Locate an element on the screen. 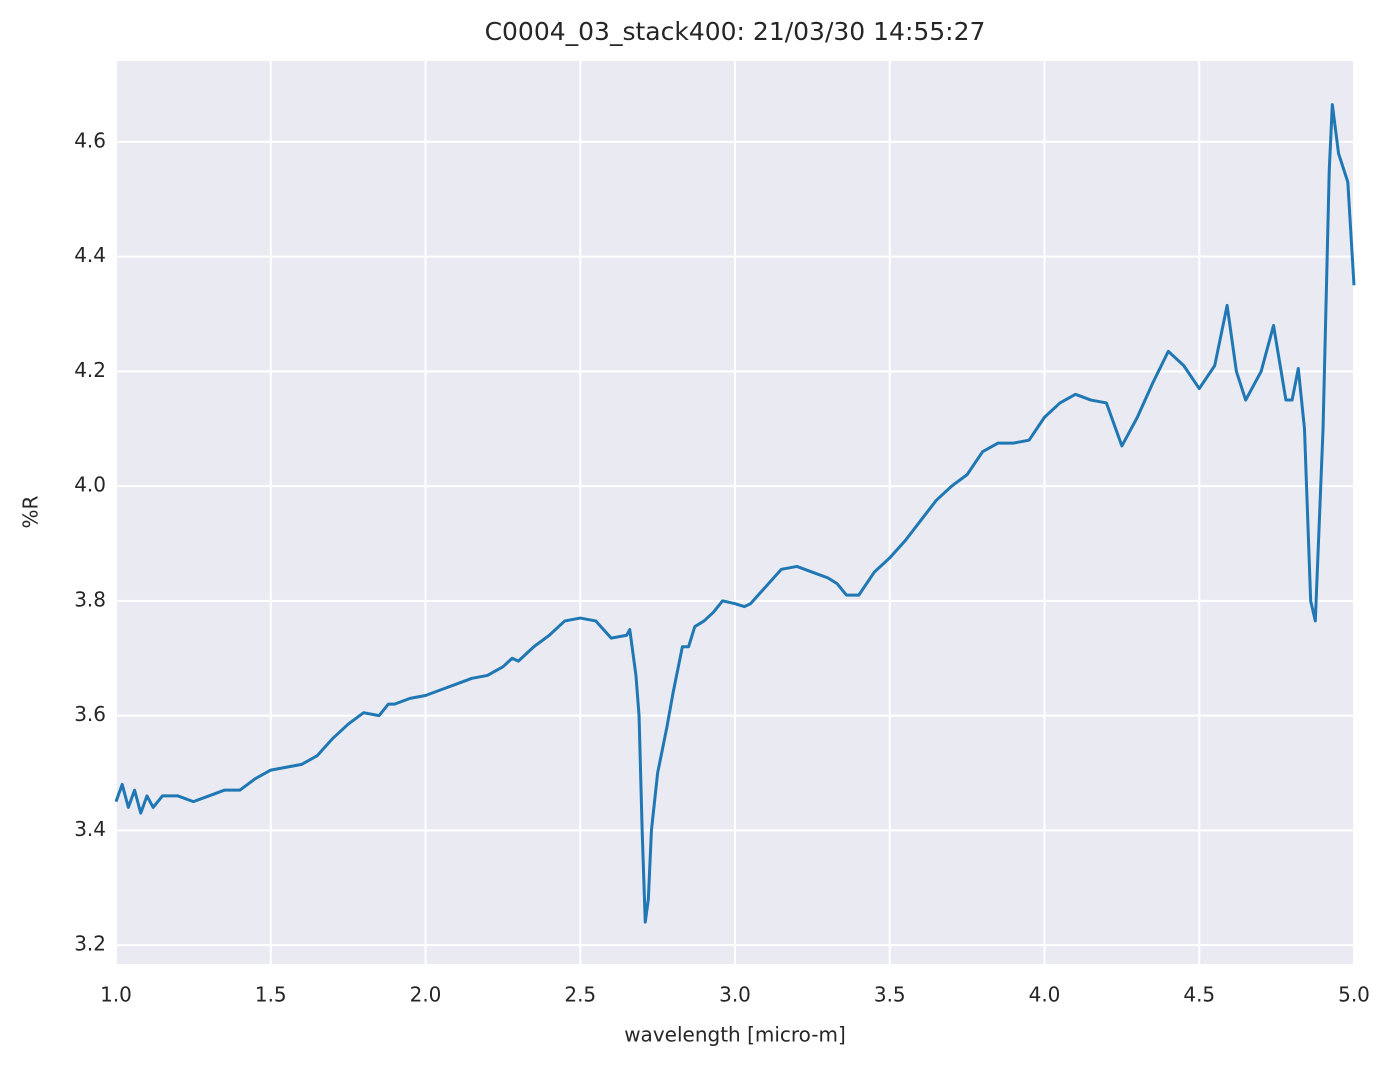 This screenshot has width=1394, height=1069. y-tick-label: 3.6 is located at coordinates (90, 714).